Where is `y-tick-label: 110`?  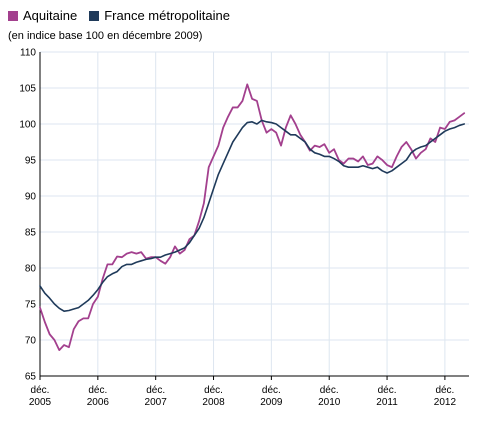 y-tick-label: 110 is located at coordinates (28, 53).